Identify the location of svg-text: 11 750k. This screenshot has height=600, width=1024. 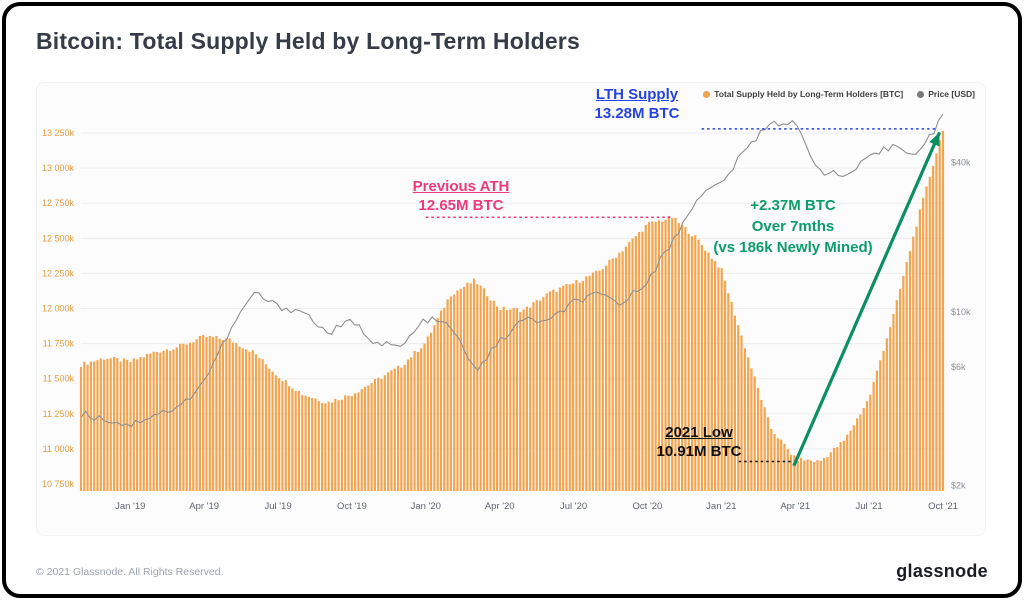
(59, 344).